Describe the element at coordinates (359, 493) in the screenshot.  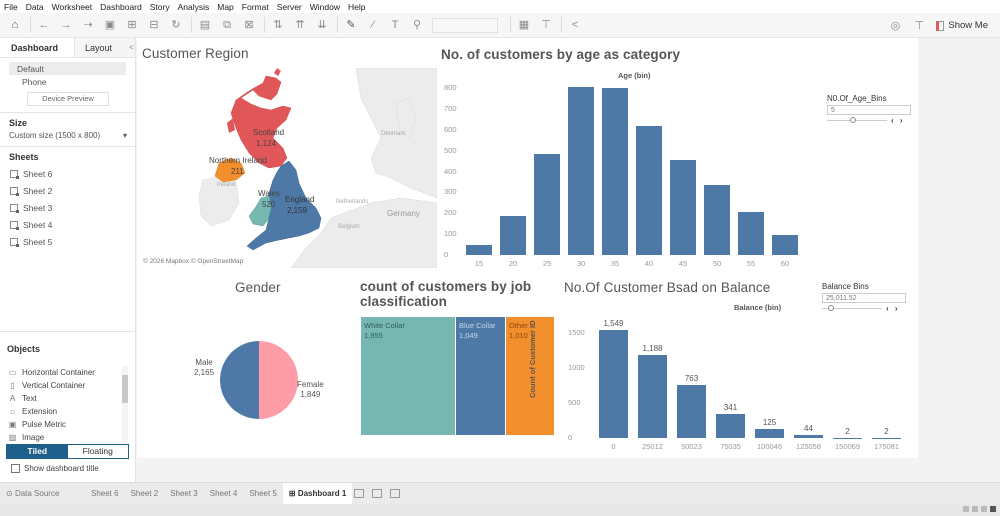
I see `new-worksheet-icon` at that location.